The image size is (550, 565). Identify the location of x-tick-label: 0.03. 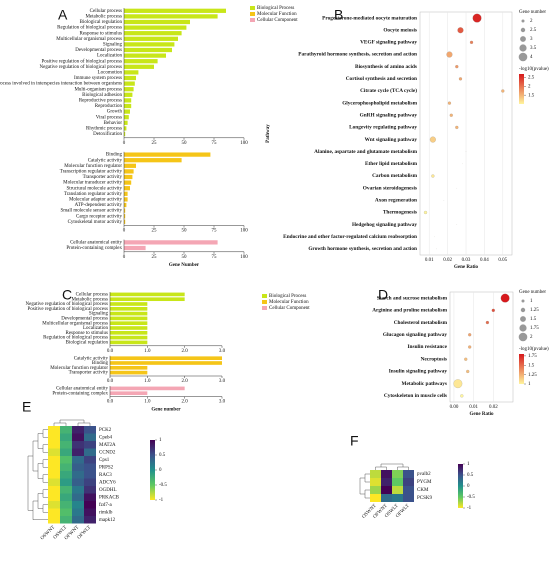
(466, 260).